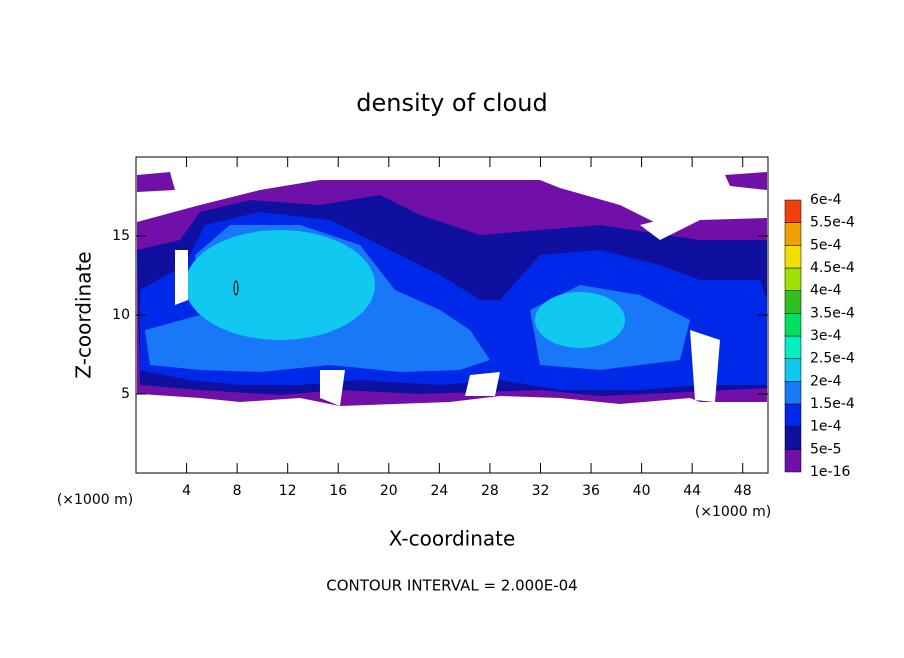  What do you see at coordinates (826, 427) in the screenshot?
I see `colorbar-label: 1e-4` at bounding box center [826, 427].